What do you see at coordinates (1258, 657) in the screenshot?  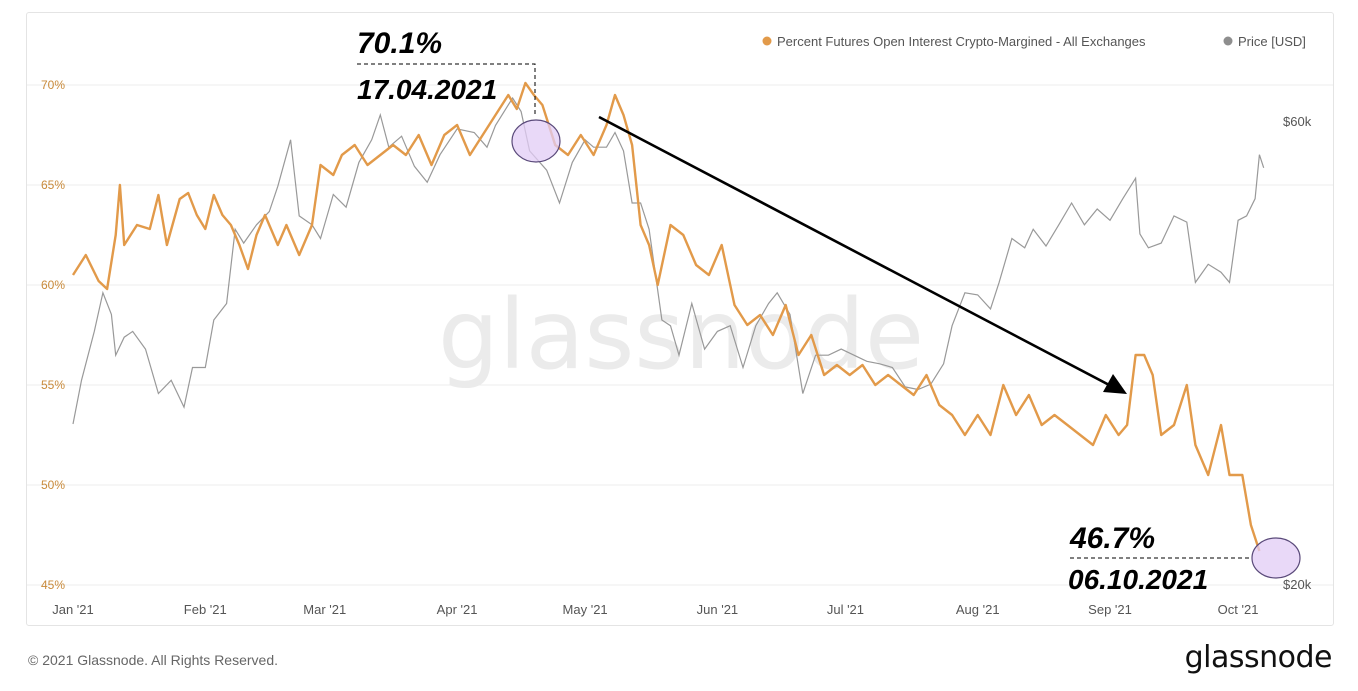 I see `footer-logo: glassnode` at bounding box center [1258, 657].